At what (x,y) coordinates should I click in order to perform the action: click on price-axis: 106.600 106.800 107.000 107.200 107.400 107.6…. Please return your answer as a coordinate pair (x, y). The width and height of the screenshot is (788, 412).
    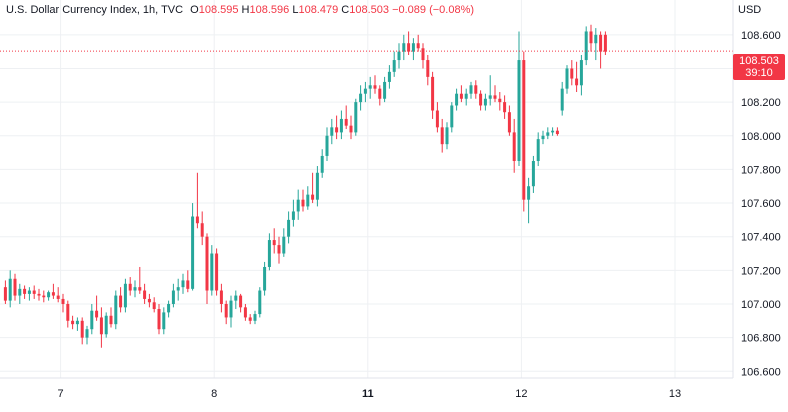
    Looking at the image, I should click on (761, 204).